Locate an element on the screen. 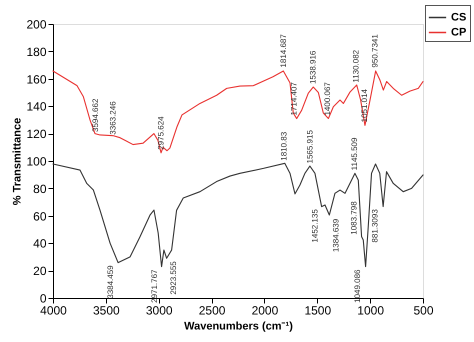 The height and width of the screenshot is (342, 474). annotation: 1083.798 is located at coordinates (353, 217).